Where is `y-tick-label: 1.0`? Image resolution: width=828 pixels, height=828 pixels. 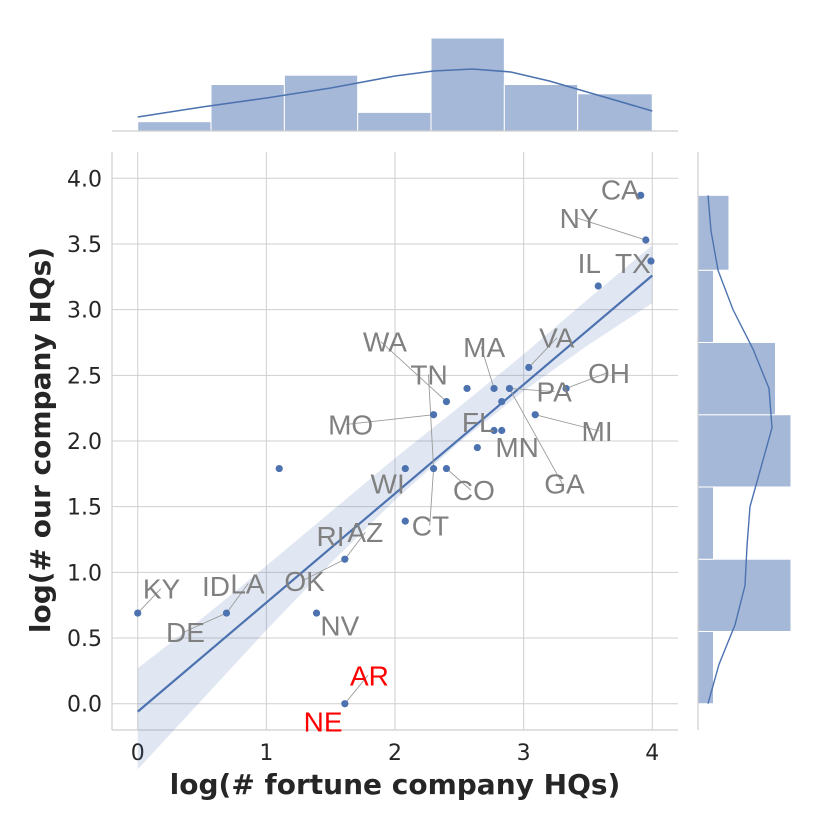
y-tick-label: 1.0 is located at coordinates (84, 573).